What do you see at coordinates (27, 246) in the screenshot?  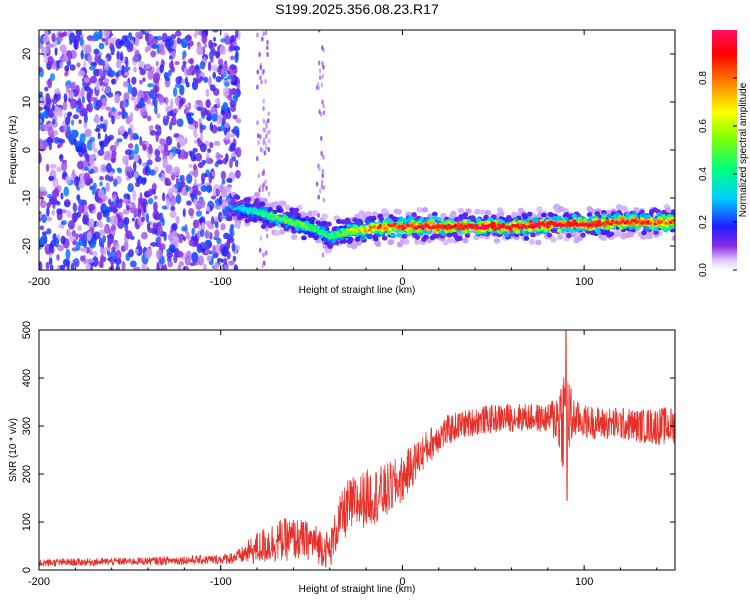 I see `spectrogram-ytick-label: -20` at bounding box center [27, 246].